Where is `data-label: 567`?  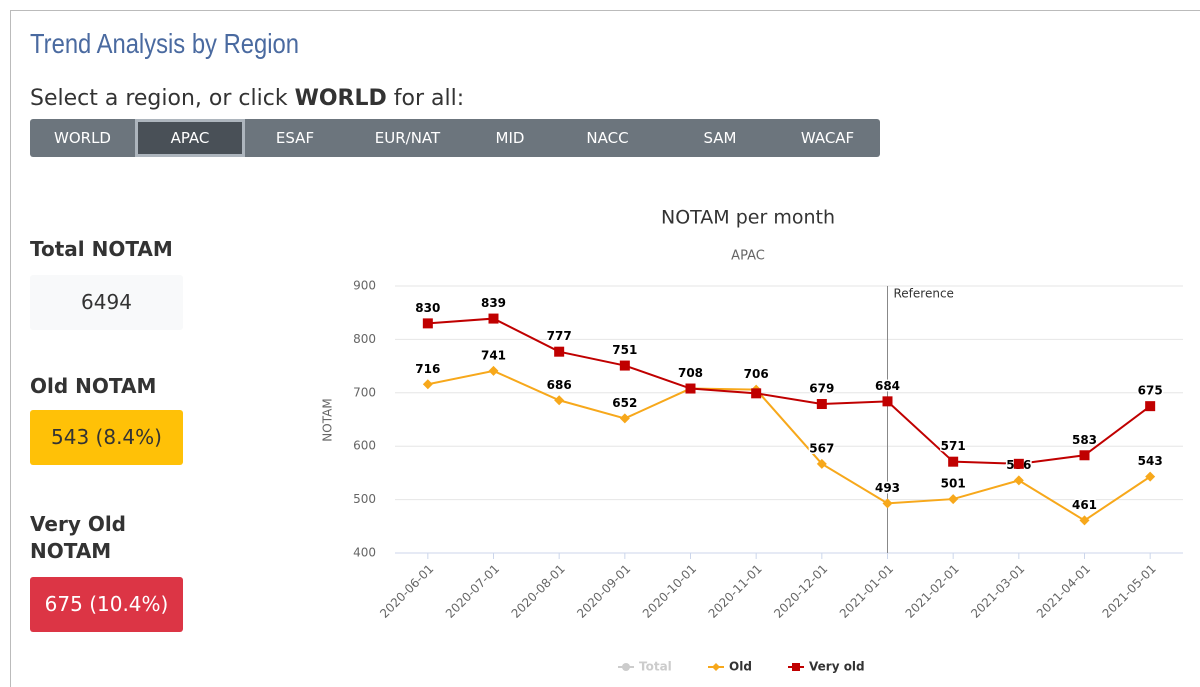 data-label: 567 is located at coordinates (821, 448).